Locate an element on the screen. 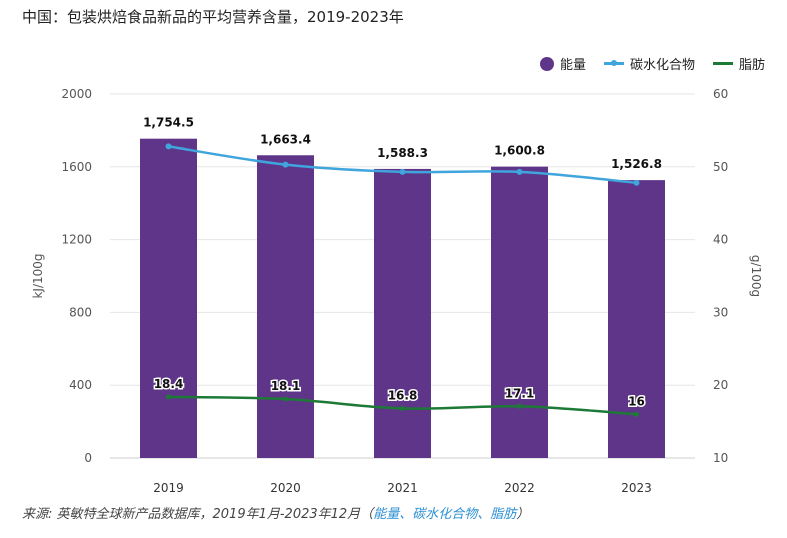 Image resolution: width=787 pixels, height=538 pixels. legend-fat-label: 脂肪 is located at coordinates (751, 65).